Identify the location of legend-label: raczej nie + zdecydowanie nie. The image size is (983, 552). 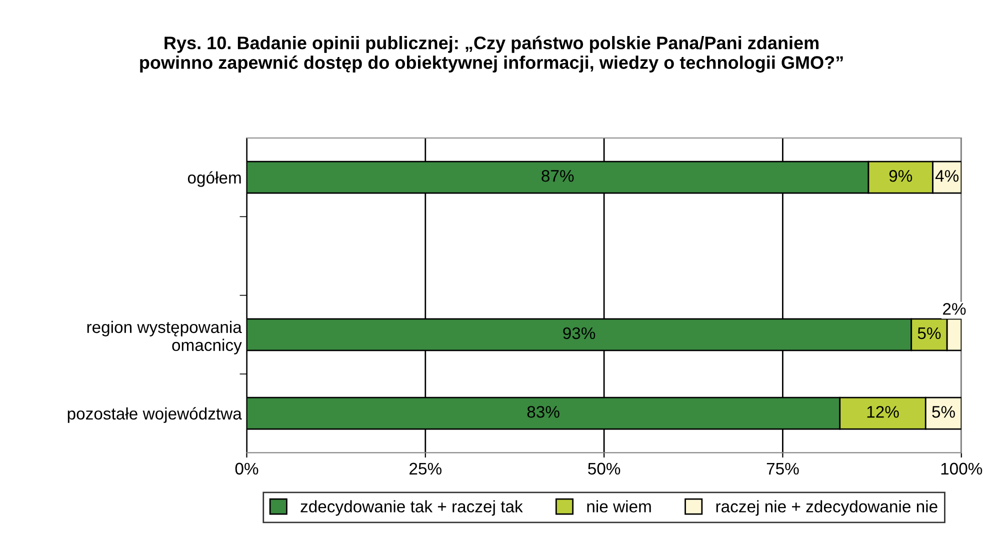
(827, 508).